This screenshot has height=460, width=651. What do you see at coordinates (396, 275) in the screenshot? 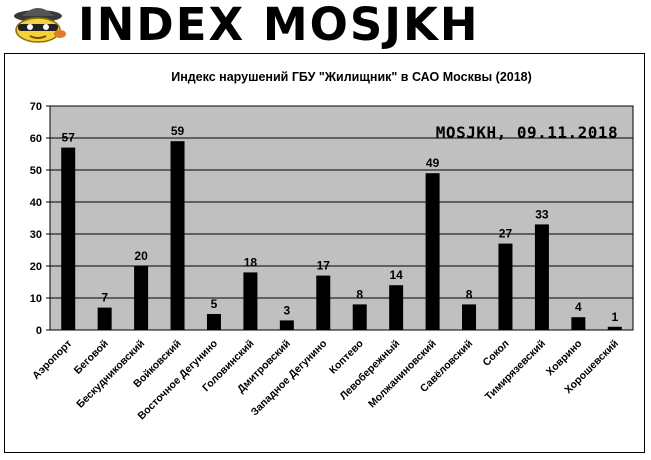
I see `data-label: 14` at bounding box center [396, 275].